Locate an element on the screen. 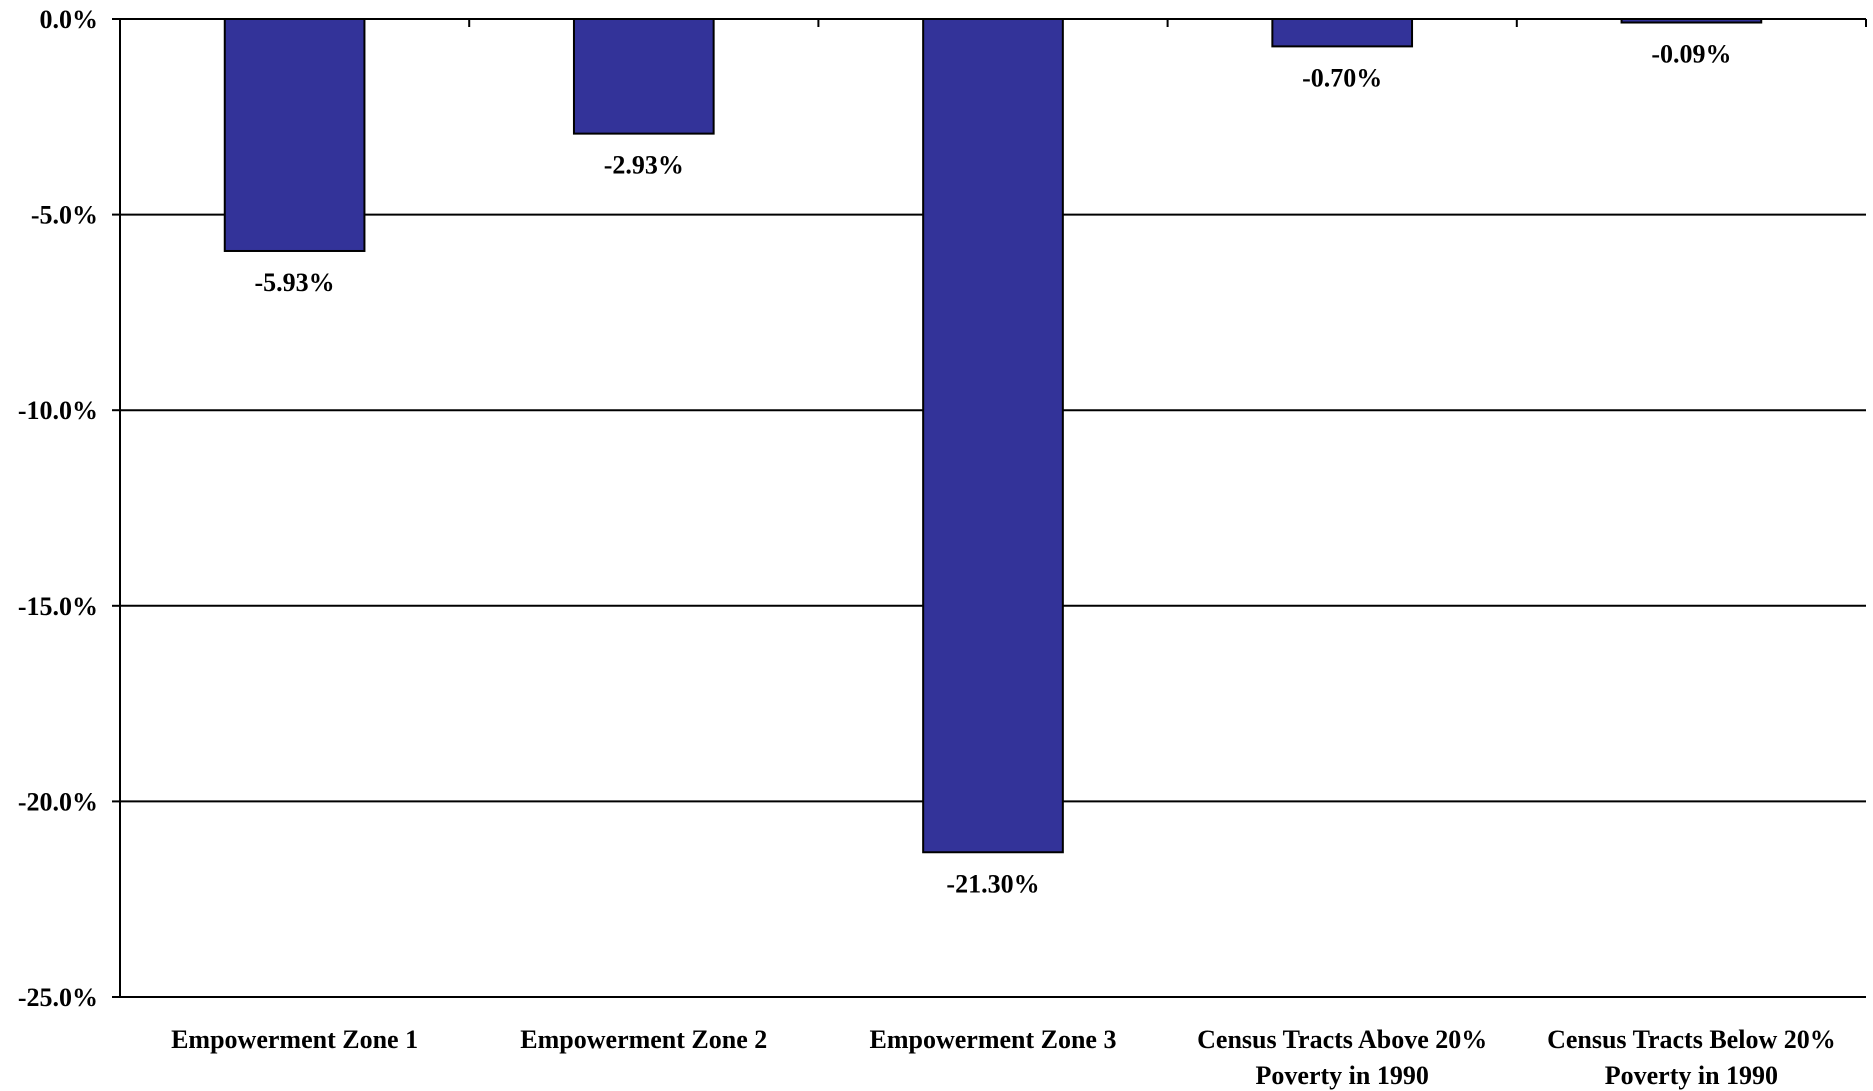 This screenshot has width=1873, height=1091. data-label: -5.93% is located at coordinates (295, 282).